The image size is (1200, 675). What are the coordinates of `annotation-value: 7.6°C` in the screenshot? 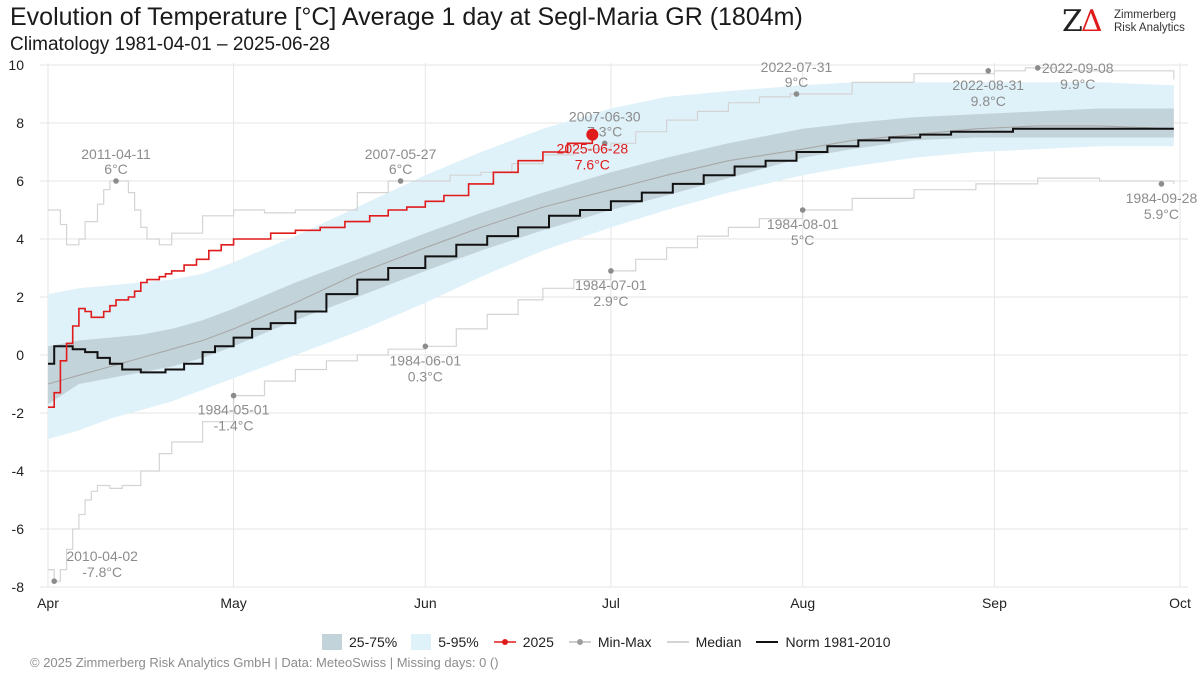 It's located at (592, 165).